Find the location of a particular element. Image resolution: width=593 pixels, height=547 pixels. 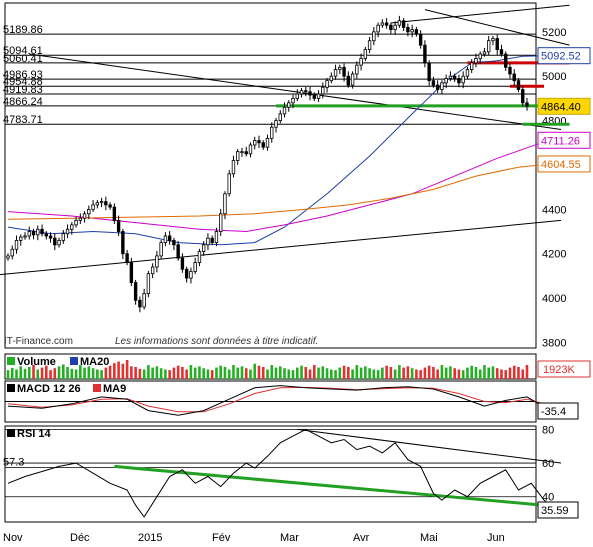

volume-value-label: 1923K is located at coordinates (559, 370).